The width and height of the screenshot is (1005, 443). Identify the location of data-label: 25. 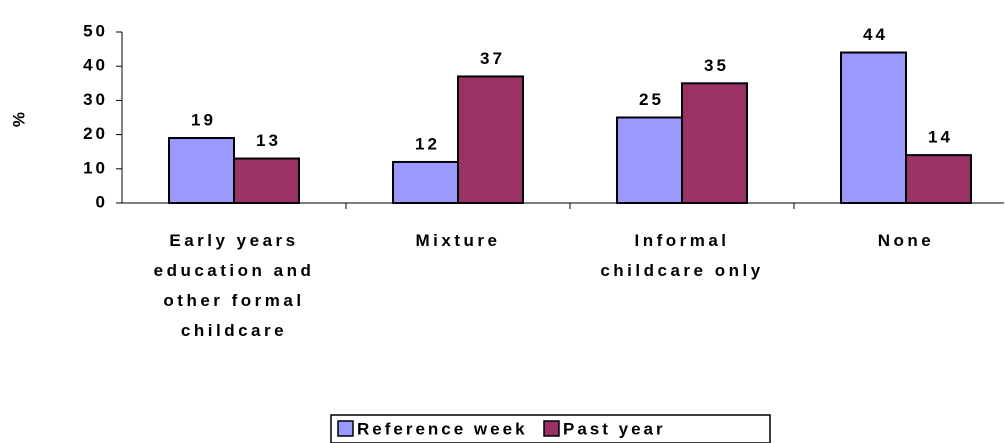
(651, 99).